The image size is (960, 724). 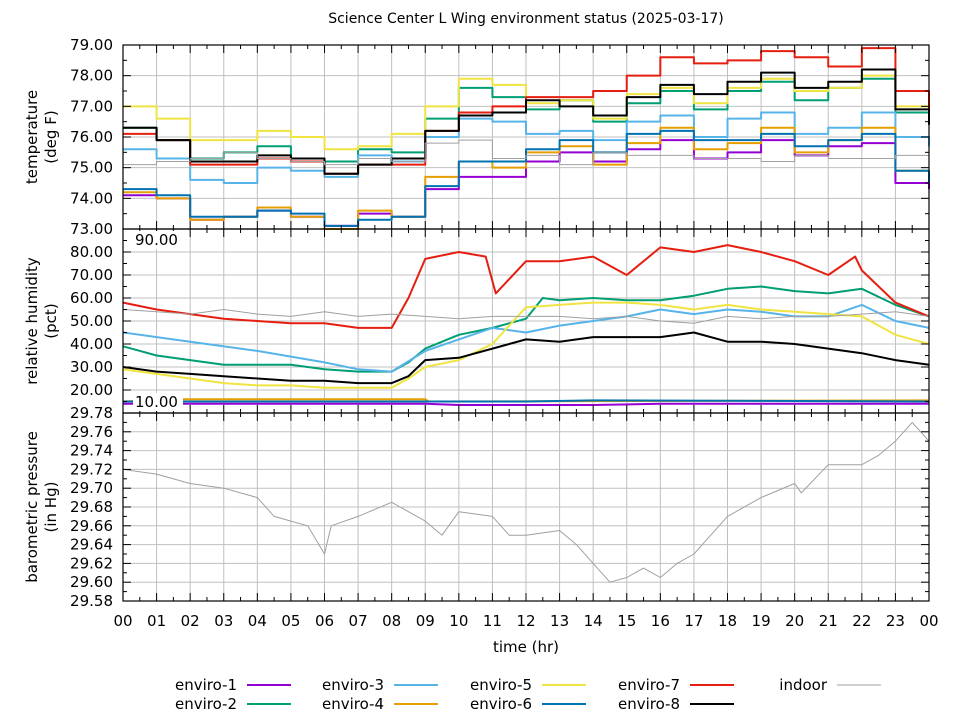 I want to click on y-tick-label-temperature: 78.00, so click(x=91, y=76).